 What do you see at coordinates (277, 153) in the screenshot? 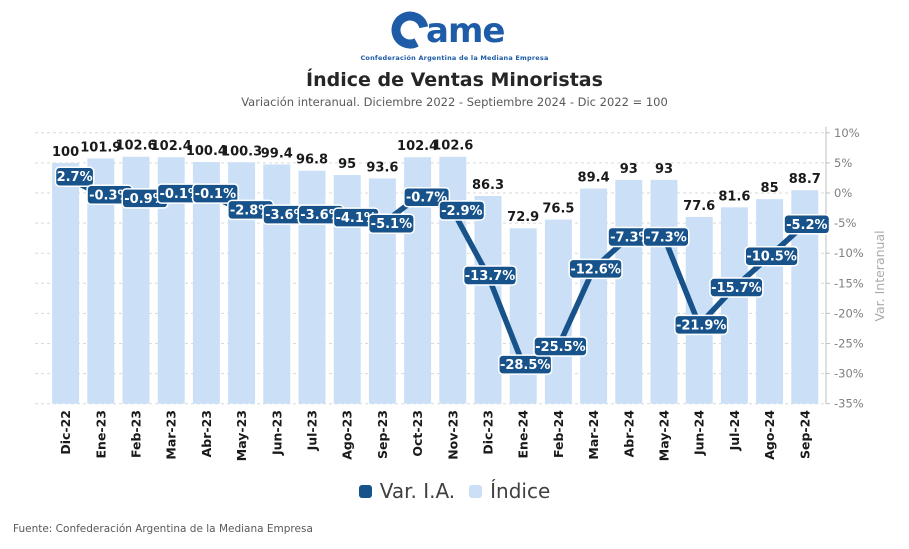
I see `bar-value-label: 99.4` at bounding box center [277, 153].